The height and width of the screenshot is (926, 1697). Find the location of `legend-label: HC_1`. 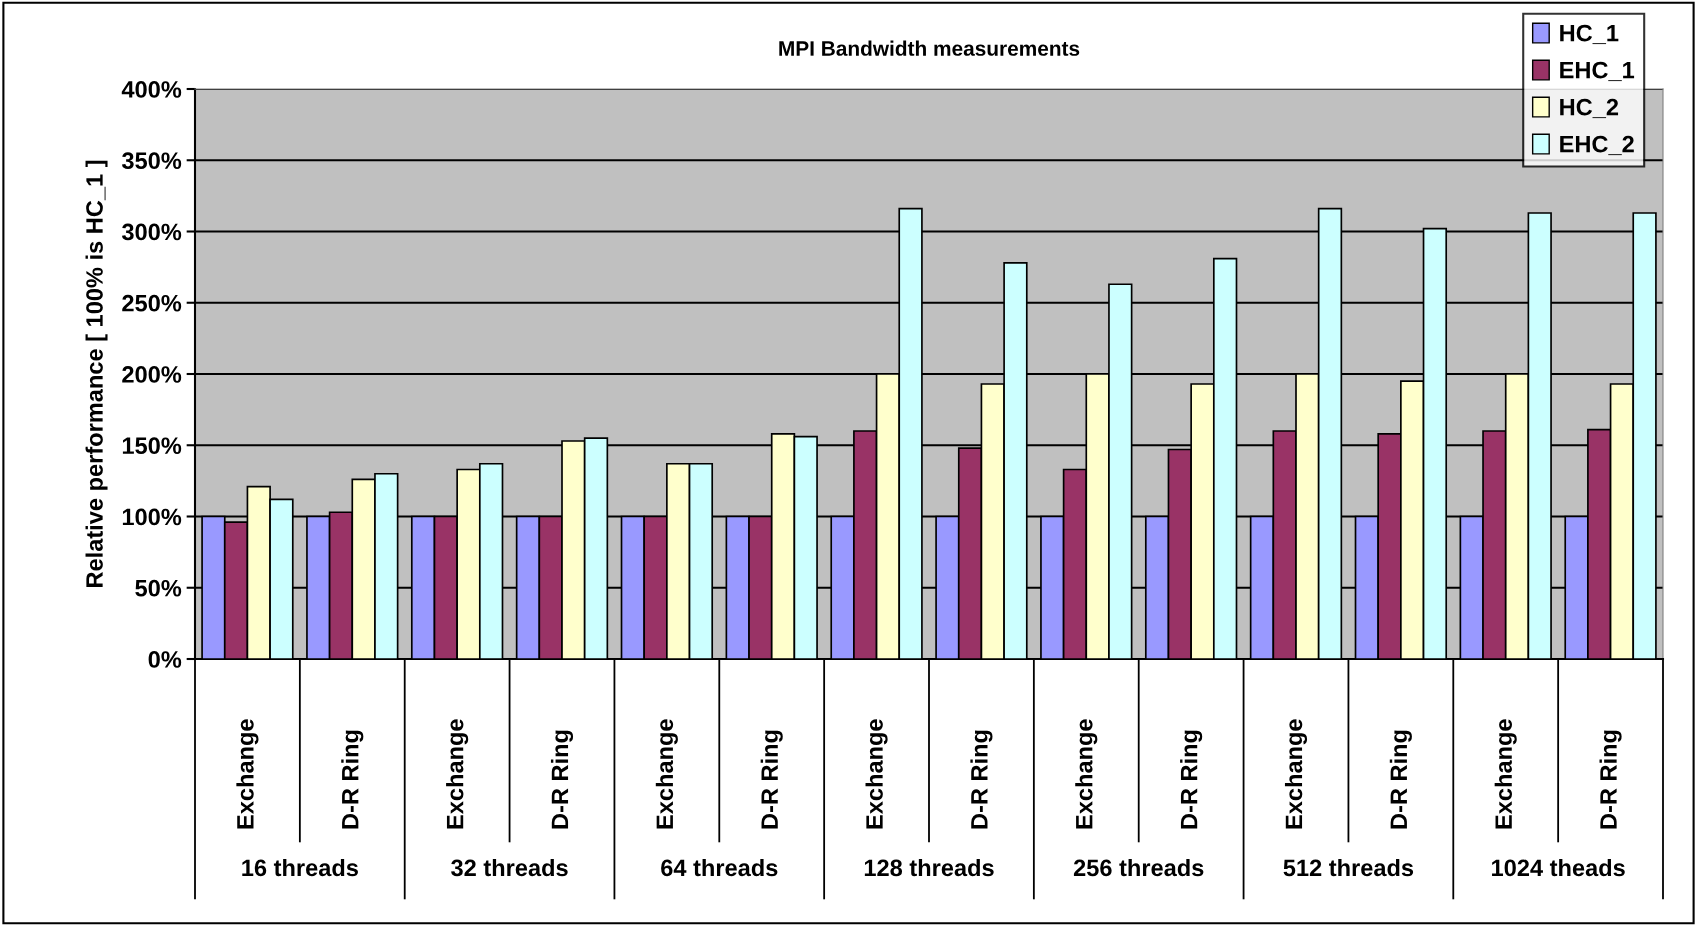

legend-label: HC_1 is located at coordinates (1589, 34).